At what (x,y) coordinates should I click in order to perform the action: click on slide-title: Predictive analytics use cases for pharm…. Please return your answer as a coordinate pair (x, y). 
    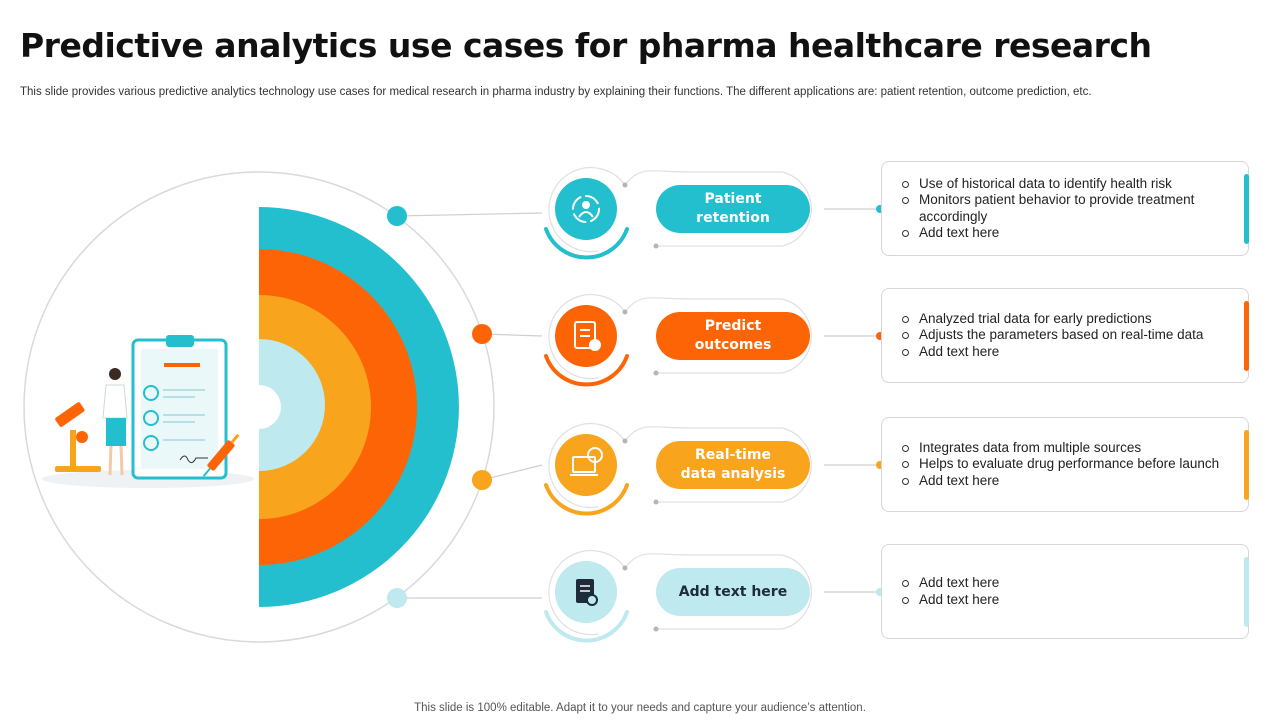
    Looking at the image, I should click on (586, 45).